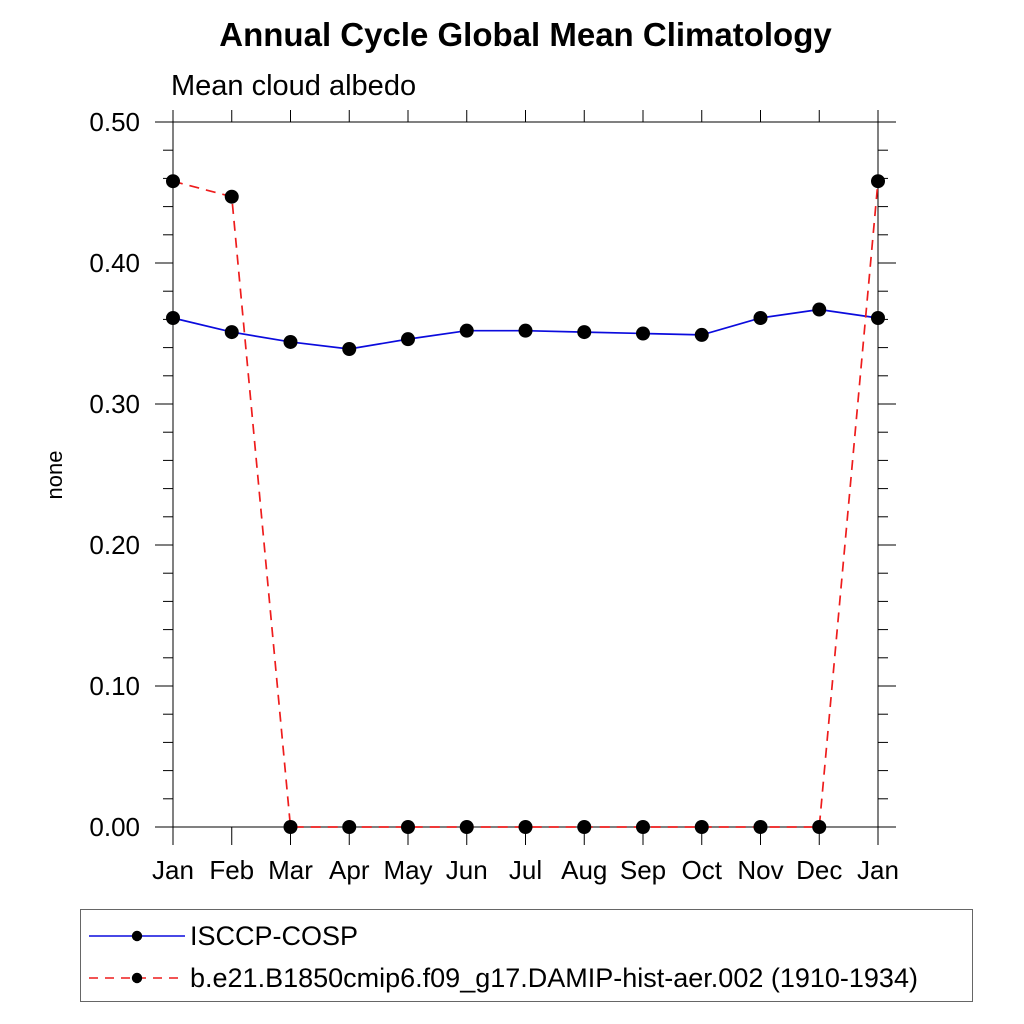 Image resolution: width=1024 pixels, height=1024 pixels. Describe the element at coordinates (819, 827) in the screenshot. I see `data-point-s1-Dec` at that location.